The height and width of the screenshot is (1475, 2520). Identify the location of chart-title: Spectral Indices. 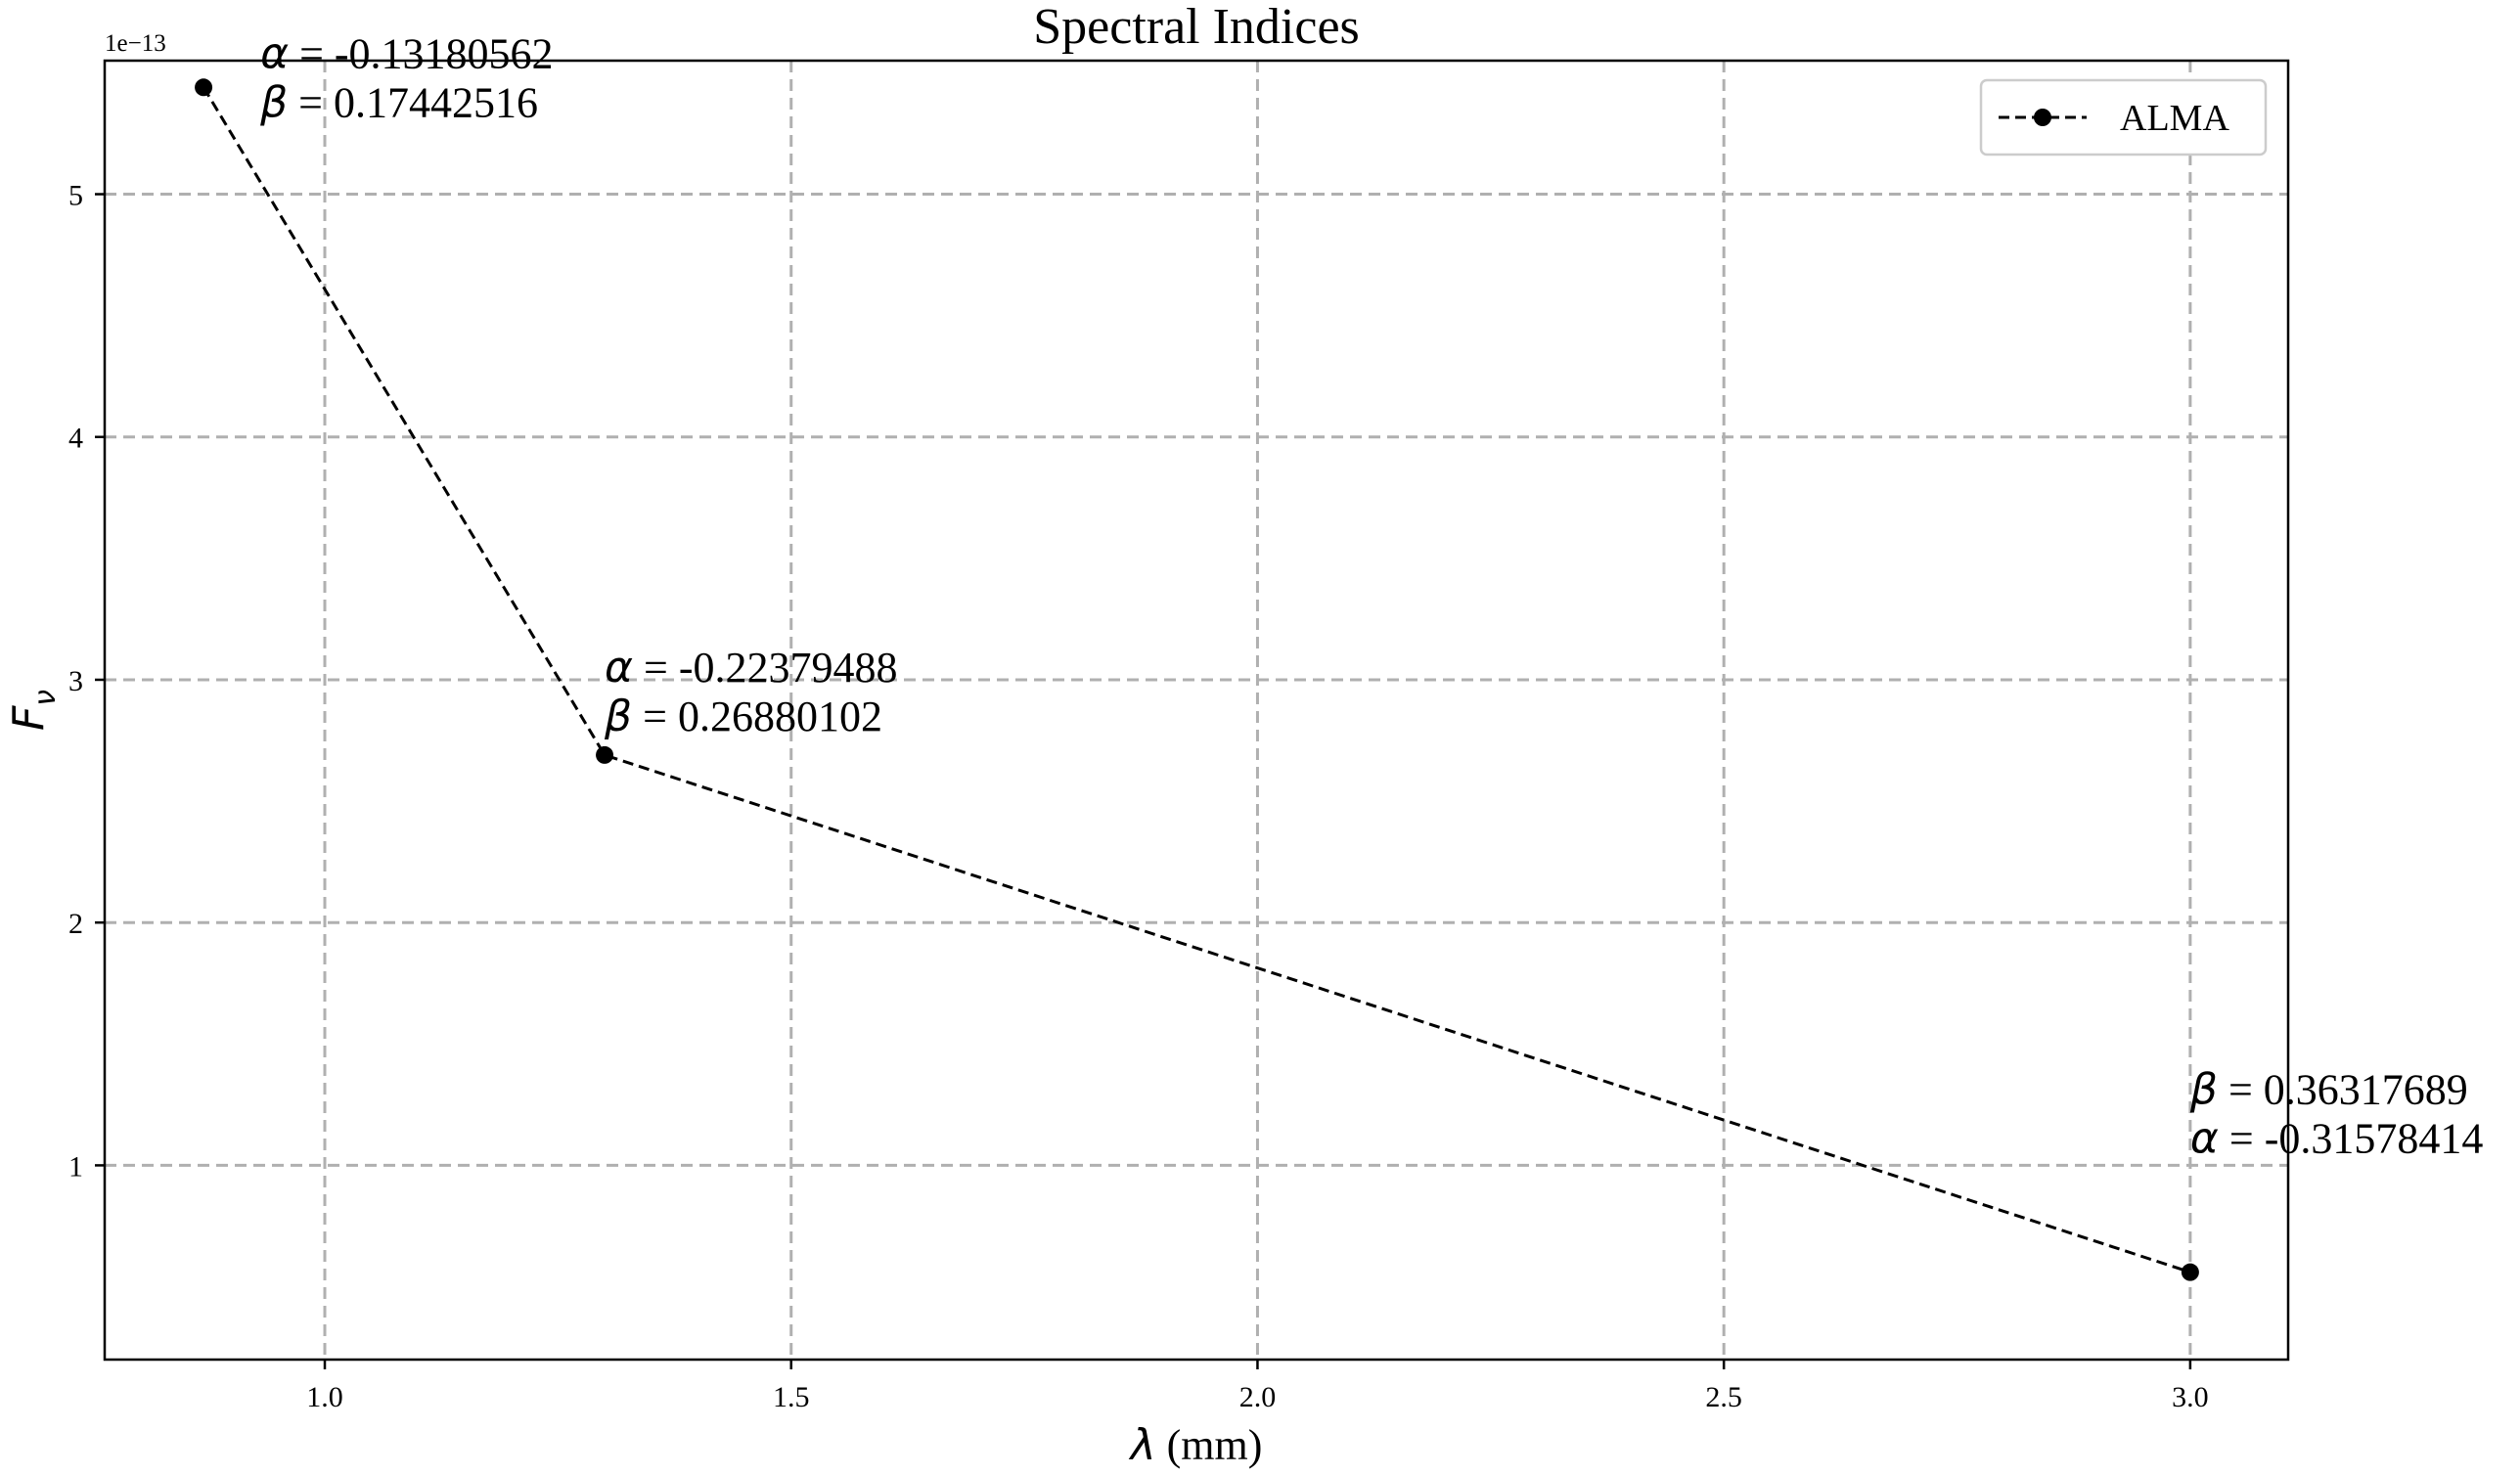
(1196, 28).